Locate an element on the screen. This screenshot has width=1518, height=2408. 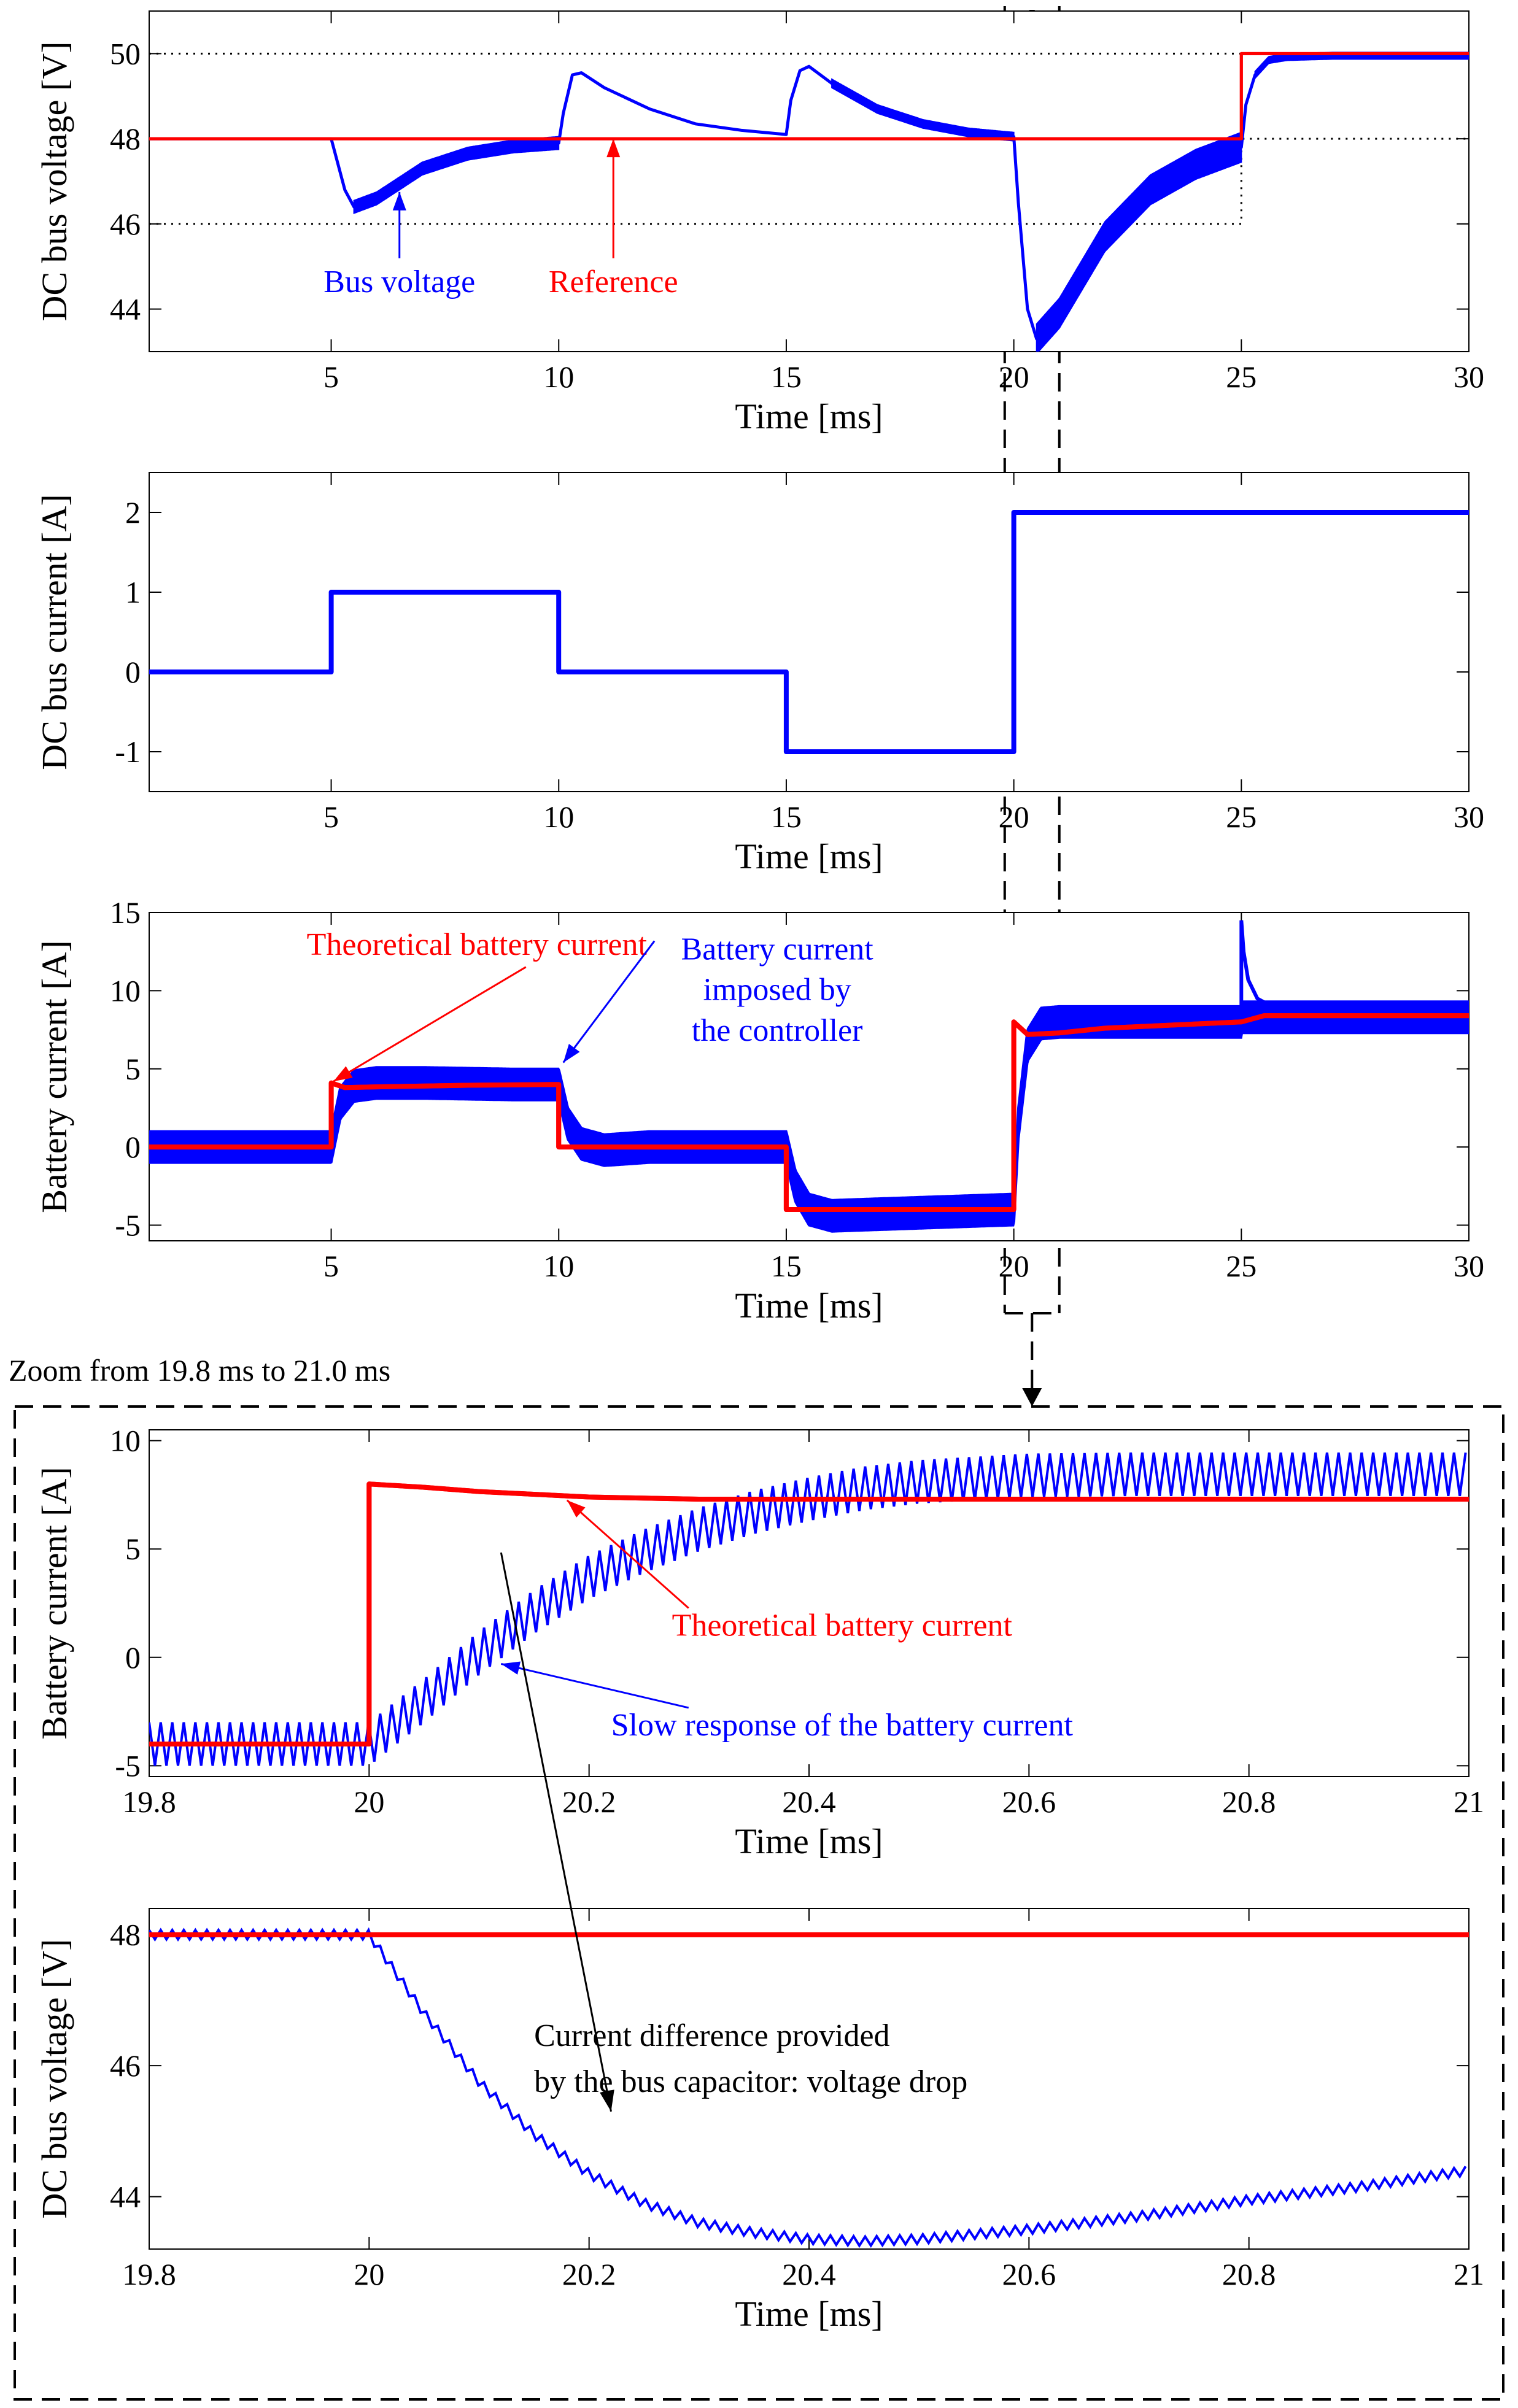
y-axis-label: DC bus current [A] is located at coordinates (54, 632).